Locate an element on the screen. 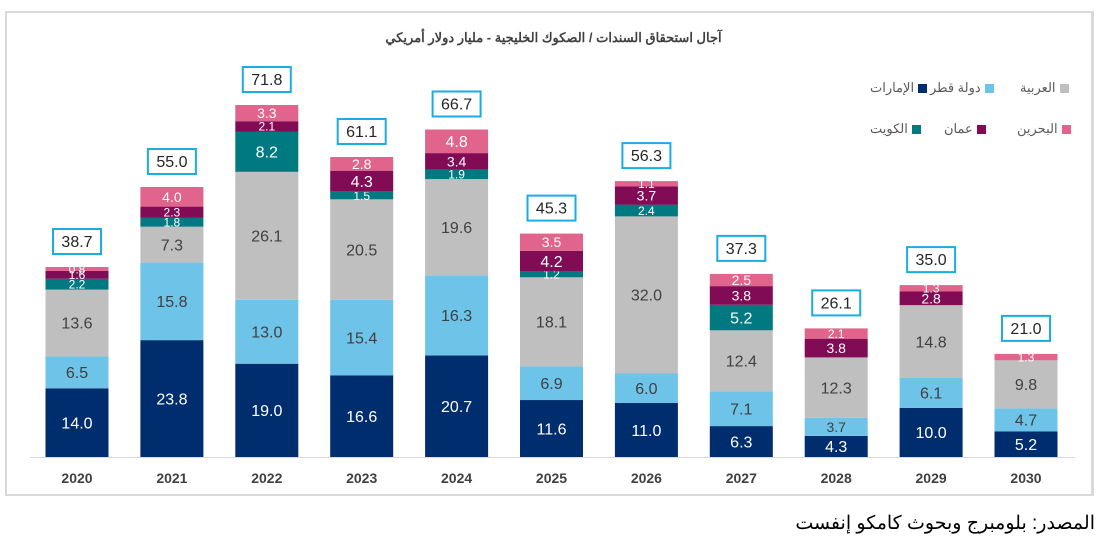 This screenshot has width=1107, height=552. segment-value-label: 4.0 is located at coordinates (172, 197).